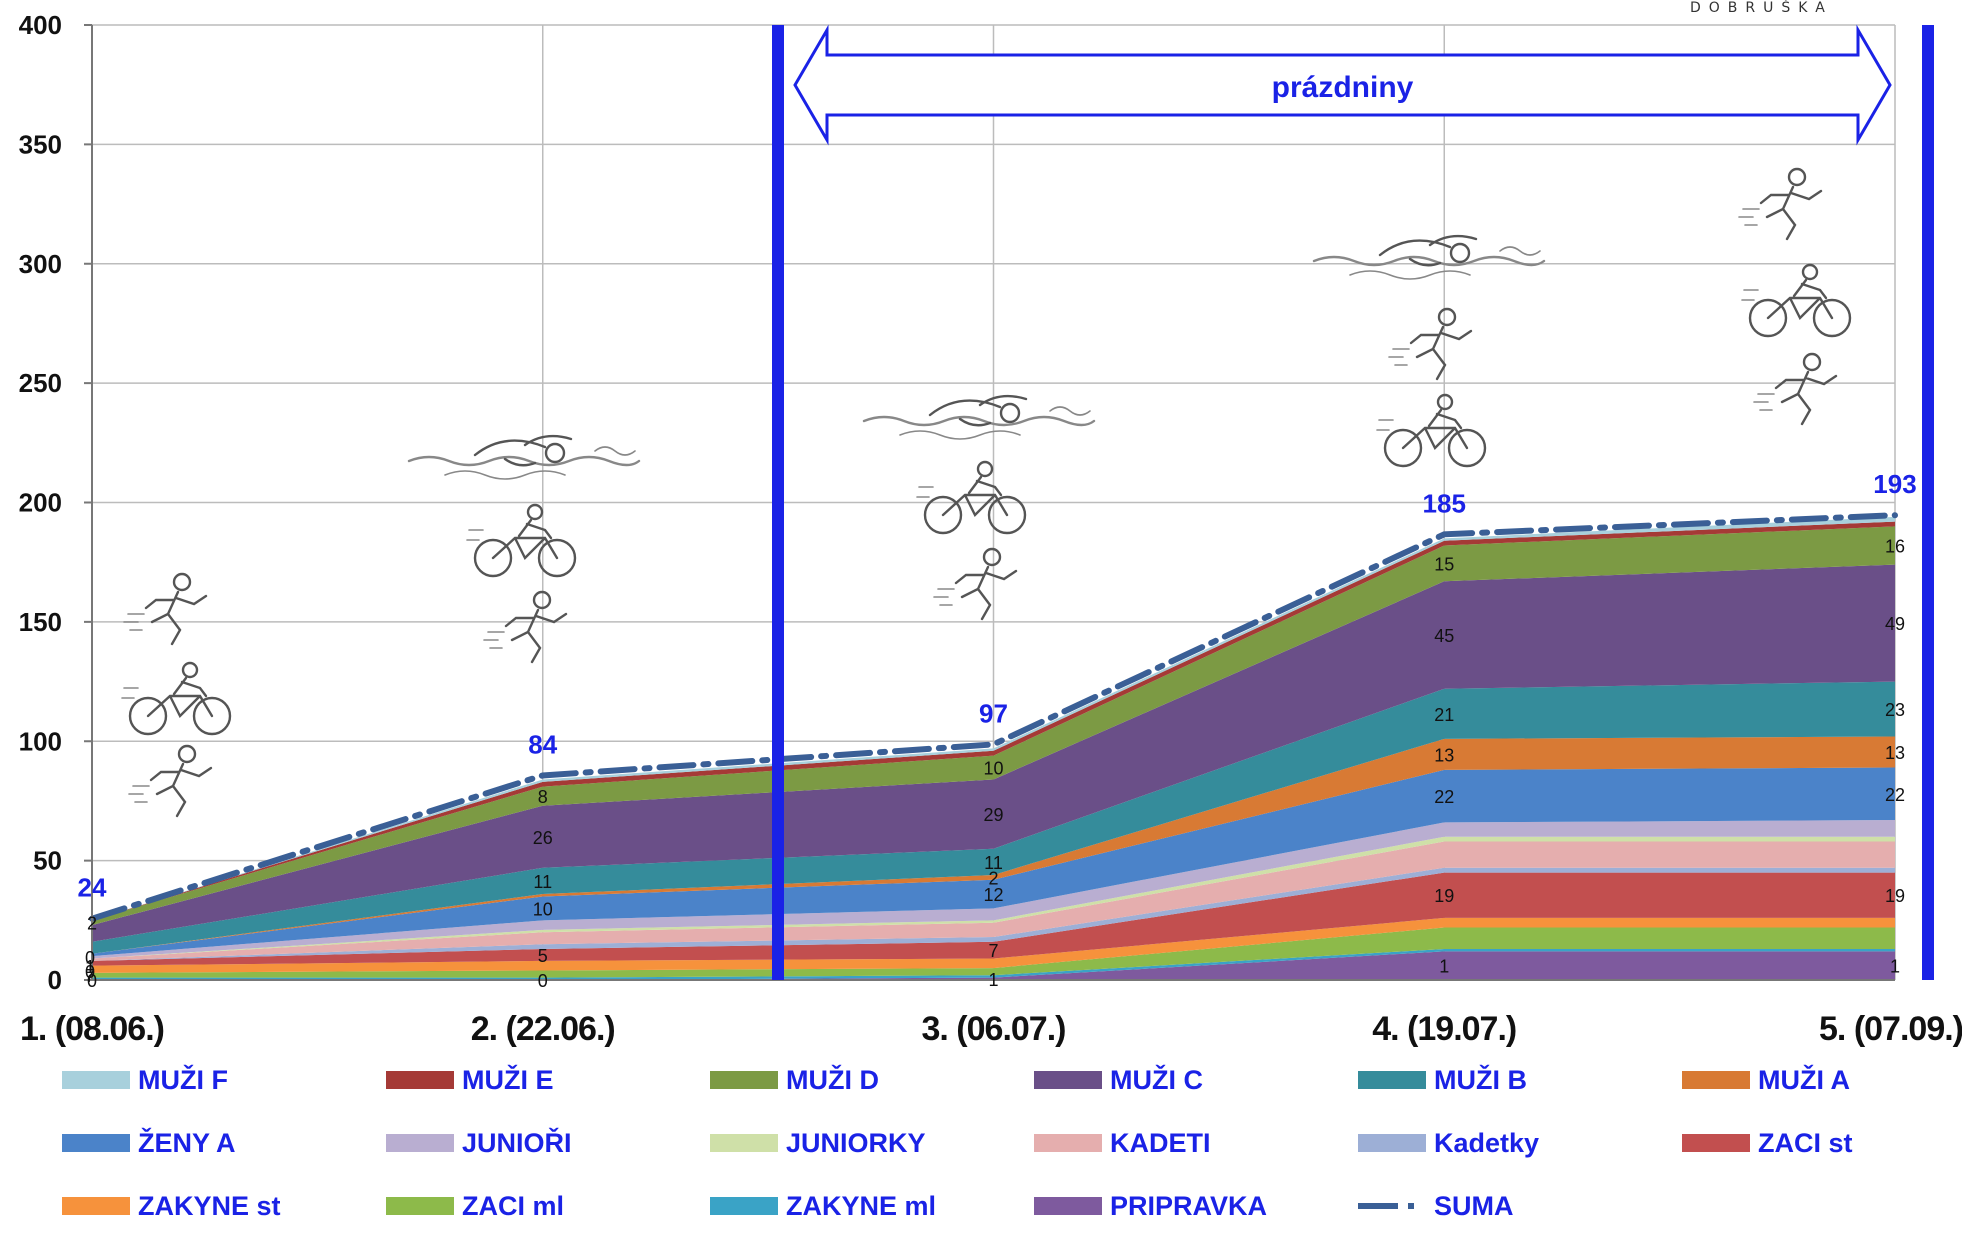 The width and height of the screenshot is (1962, 1237). I want to click on area-zaci-ml, so click(993, 952).